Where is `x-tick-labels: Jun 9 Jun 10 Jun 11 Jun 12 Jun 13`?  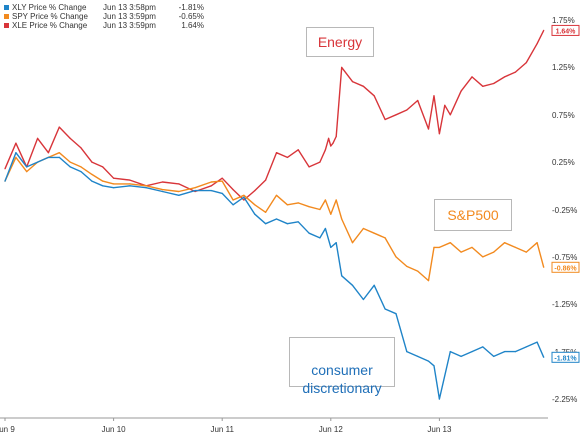
x-tick-labels: Jun 9 Jun 10 Jun 11 Jun 12 Jun 13 is located at coordinates (226, 426).